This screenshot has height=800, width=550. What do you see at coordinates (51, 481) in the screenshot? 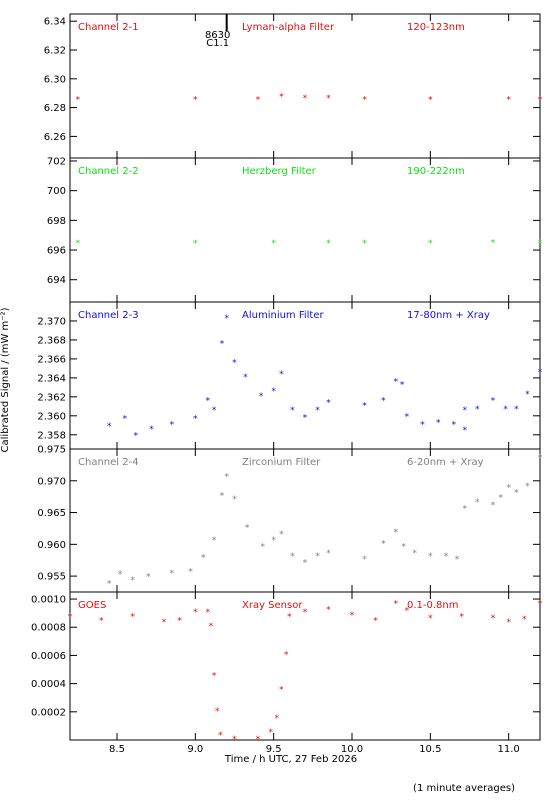
I see `y-tick-label: 0.970` at bounding box center [51, 481].